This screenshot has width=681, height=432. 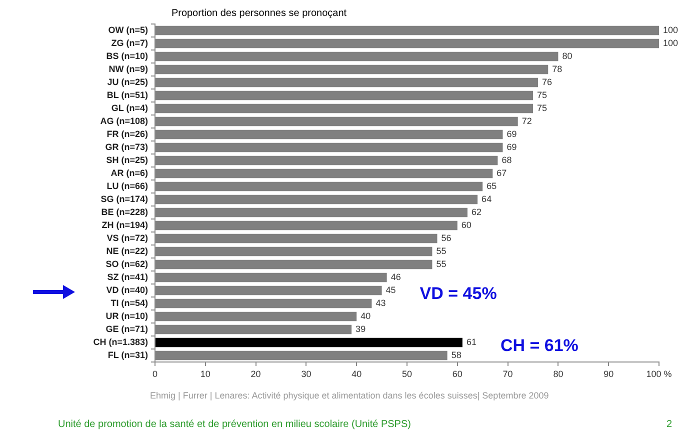 I want to click on y-tick-label: LU (n=66), so click(x=127, y=185).